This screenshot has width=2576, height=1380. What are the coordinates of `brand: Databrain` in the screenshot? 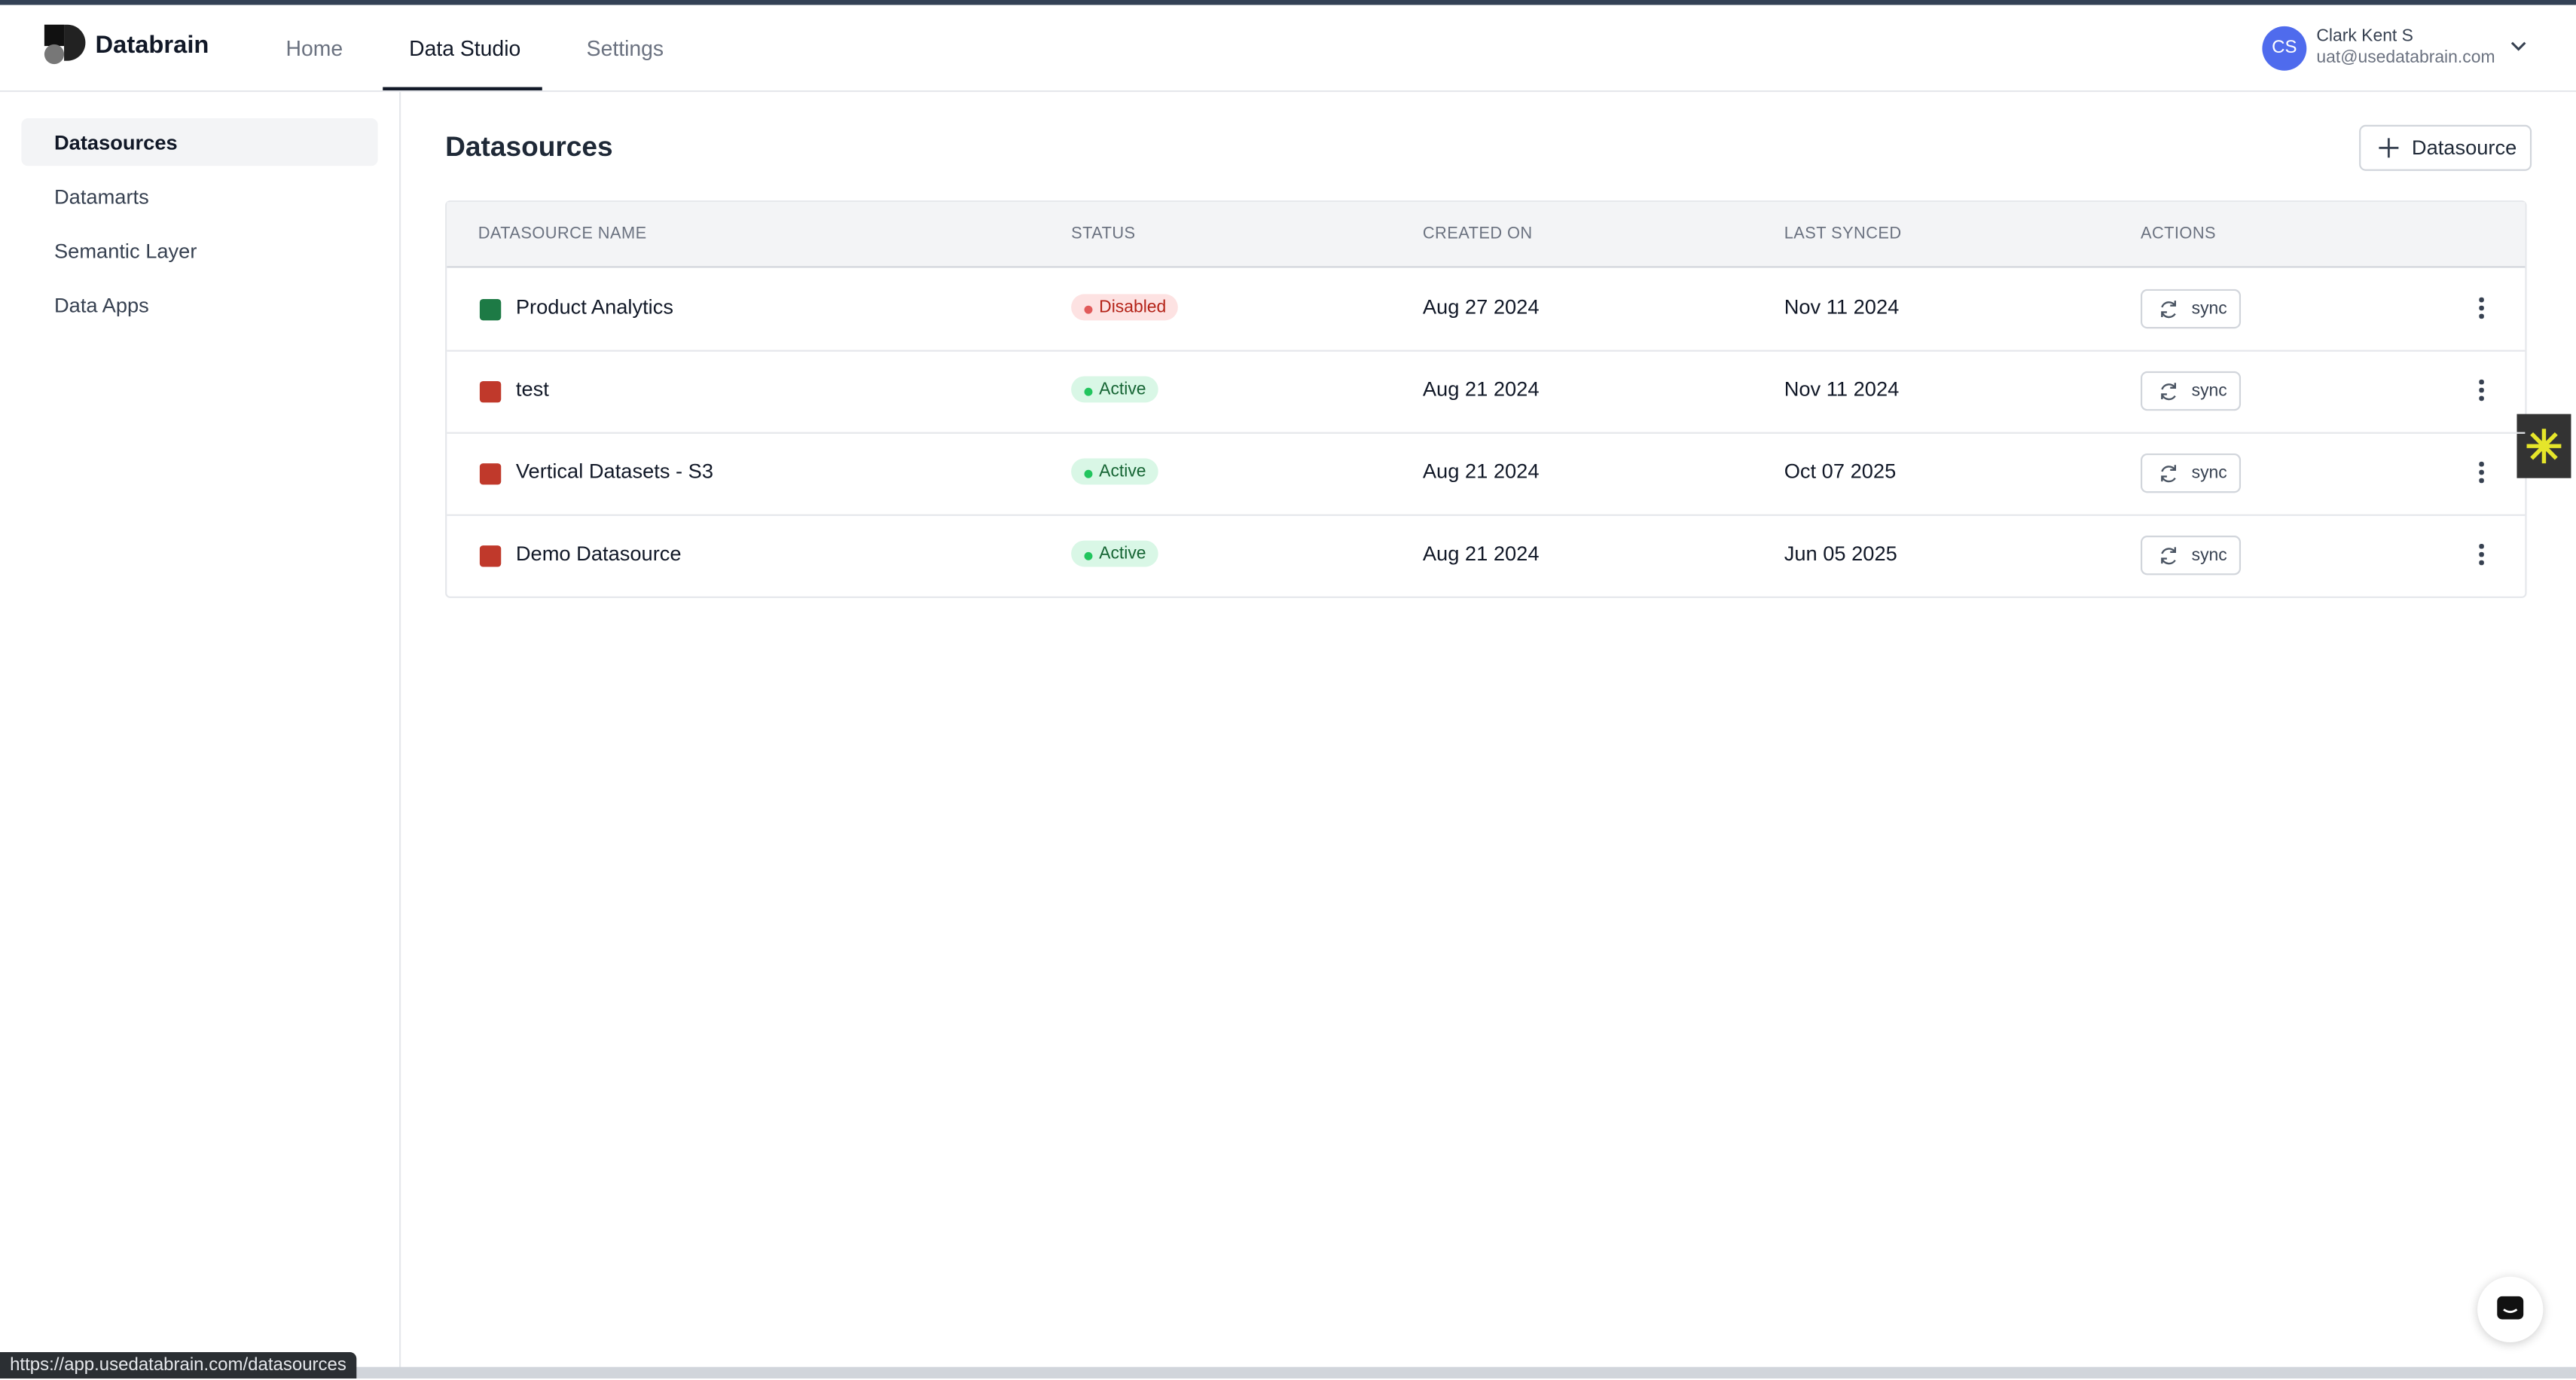 It's located at (152, 45).